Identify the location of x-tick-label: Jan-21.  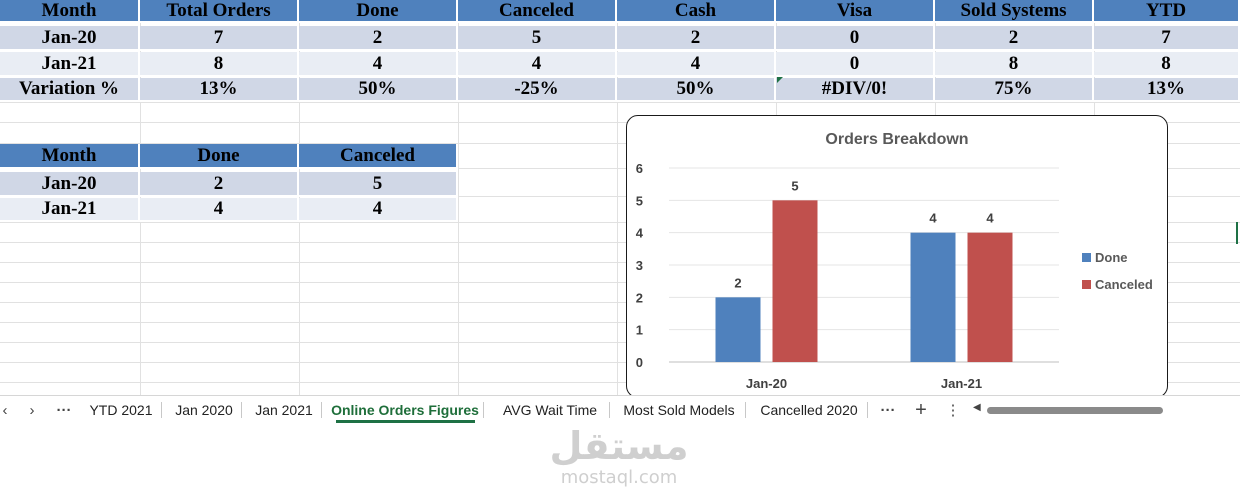
(961, 383).